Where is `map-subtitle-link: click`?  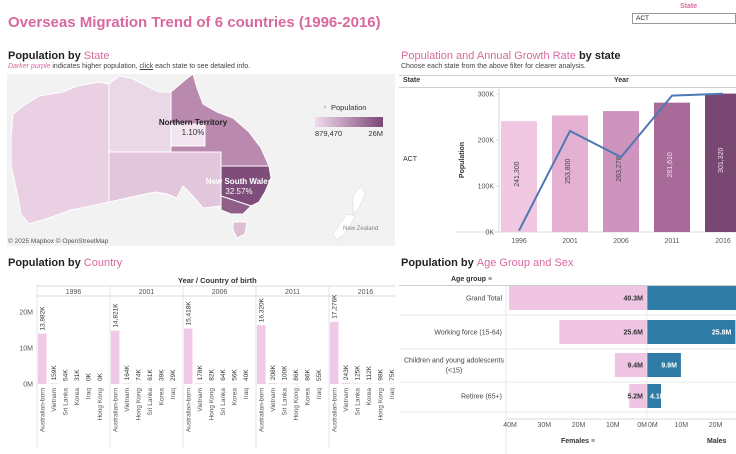
map-subtitle-link: click is located at coordinates (146, 66).